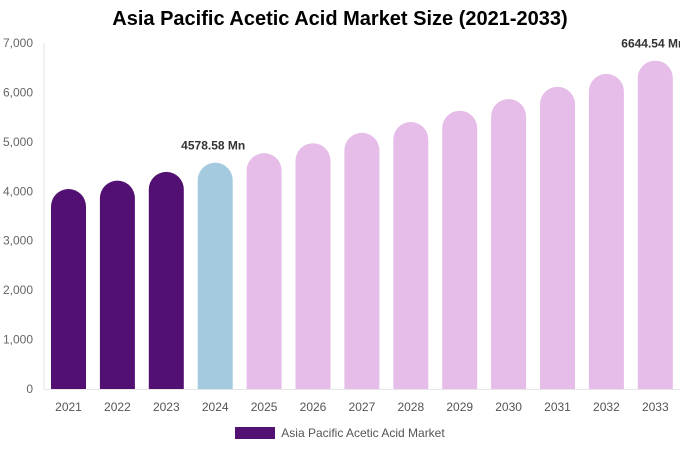  Describe the element at coordinates (606, 231) in the screenshot. I see `bar-2032` at that location.